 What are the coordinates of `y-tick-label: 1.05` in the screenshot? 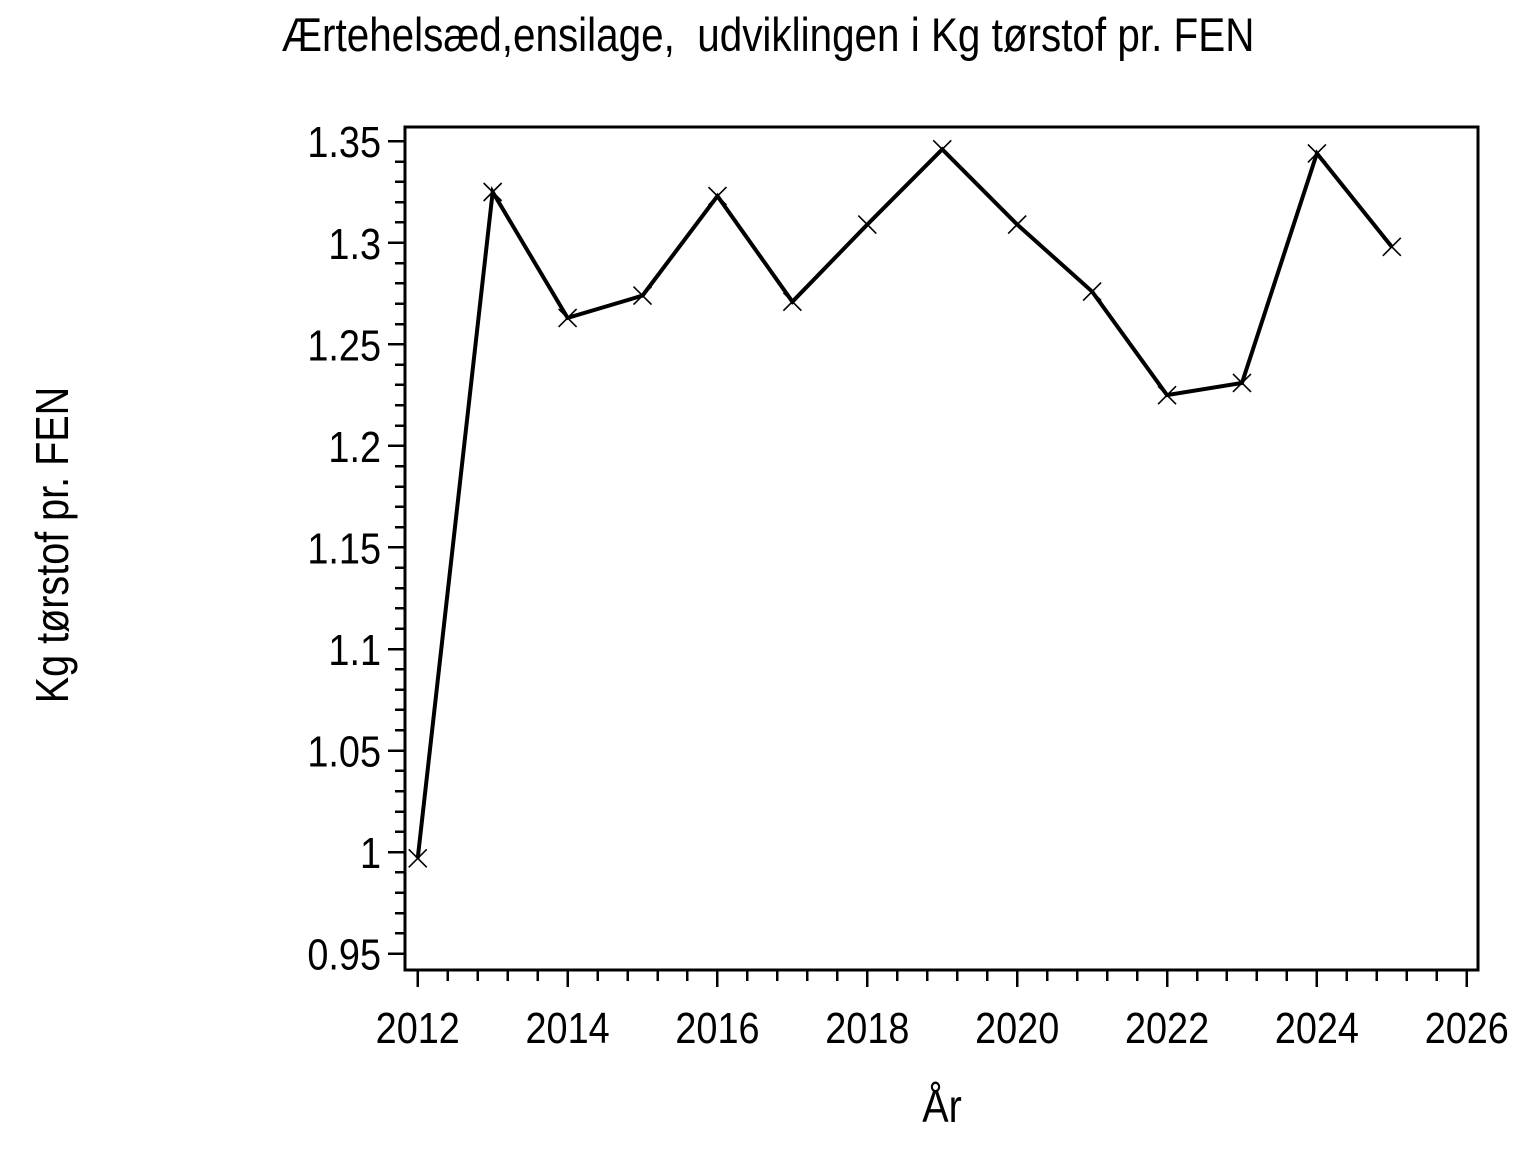 It's located at (344, 751).